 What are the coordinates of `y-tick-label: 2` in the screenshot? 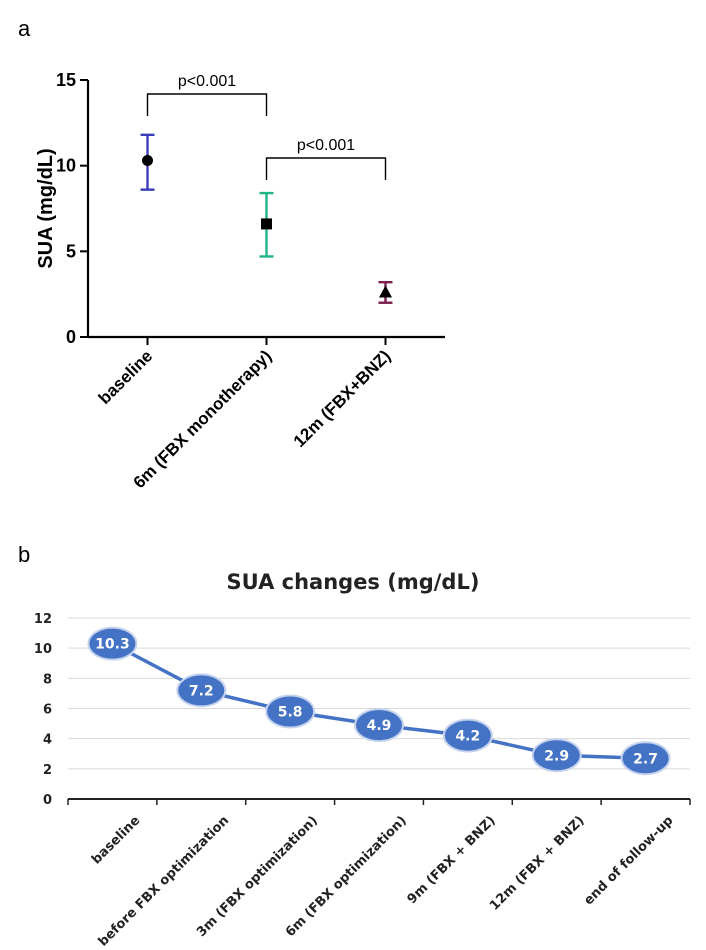 It's located at (47, 770).